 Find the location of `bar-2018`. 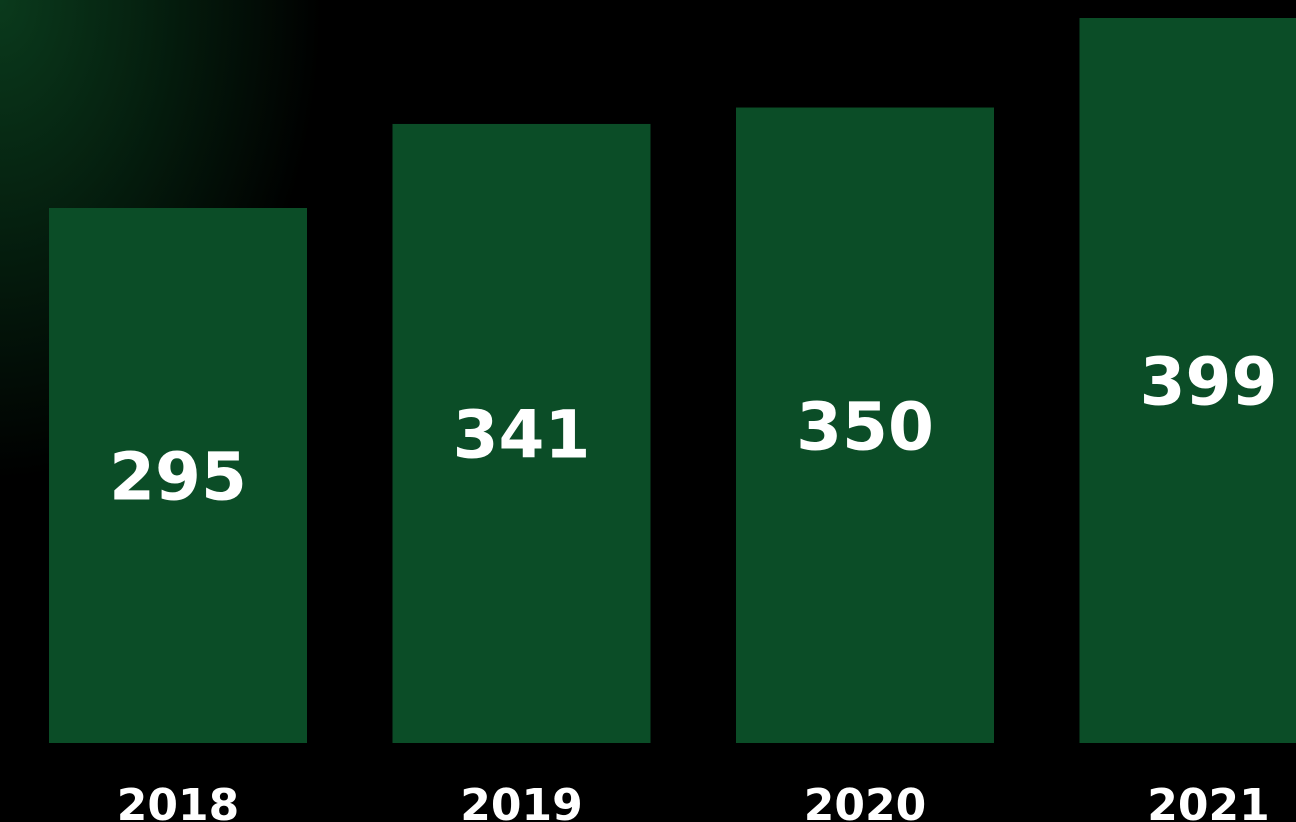

bar-2018 is located at coordinates (178, 475).